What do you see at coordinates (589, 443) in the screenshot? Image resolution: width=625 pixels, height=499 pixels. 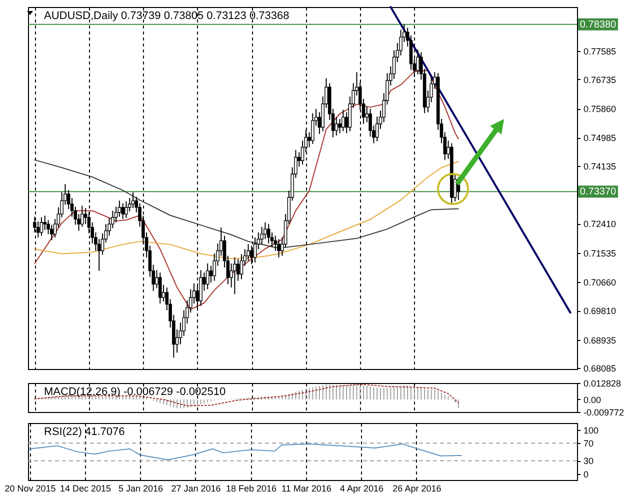 I see `y-tick-label: 70` at bounding box center [589, 443].